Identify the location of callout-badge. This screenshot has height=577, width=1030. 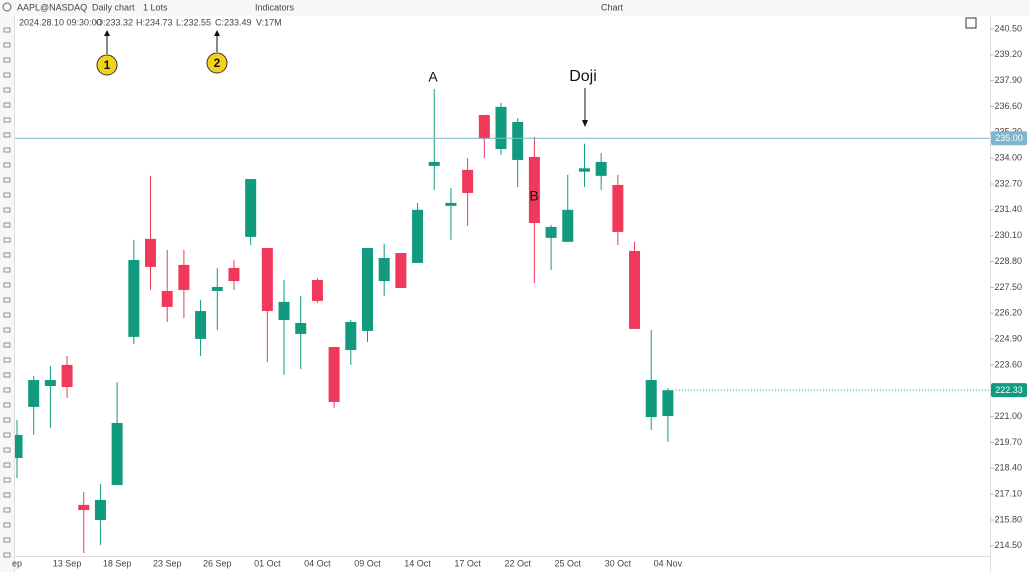
(107, 65).